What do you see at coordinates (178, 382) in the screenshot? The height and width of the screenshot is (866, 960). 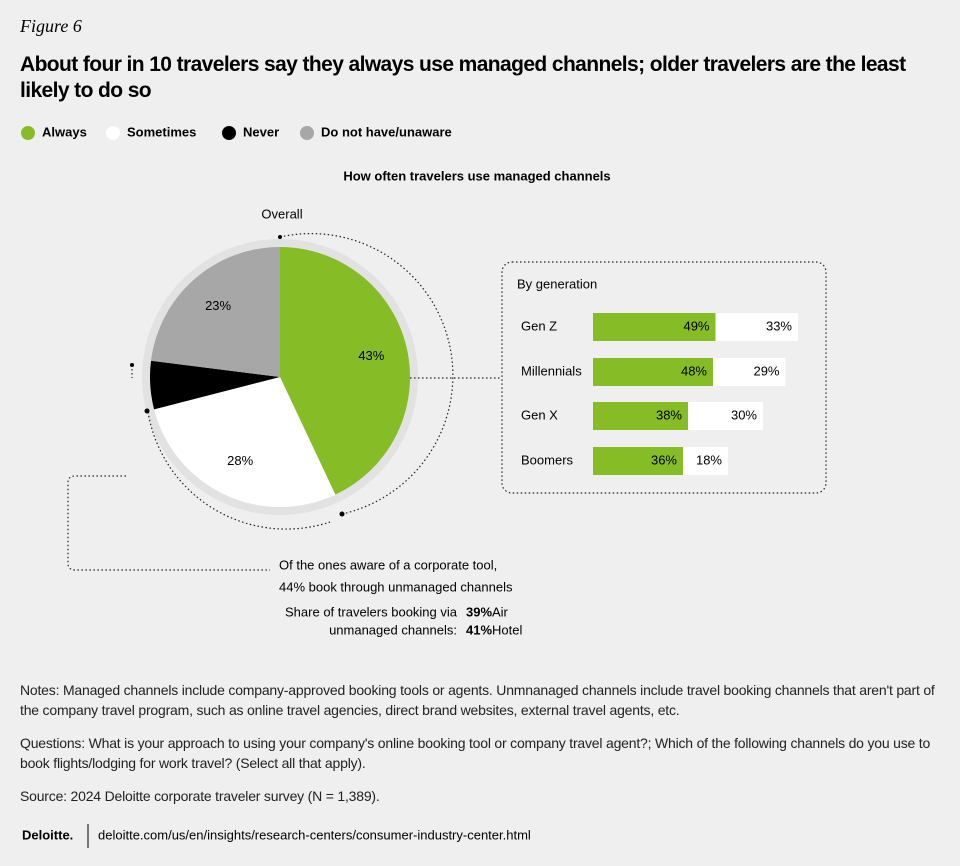 I see `data-label: 6%` at bounding box center [178, 382].